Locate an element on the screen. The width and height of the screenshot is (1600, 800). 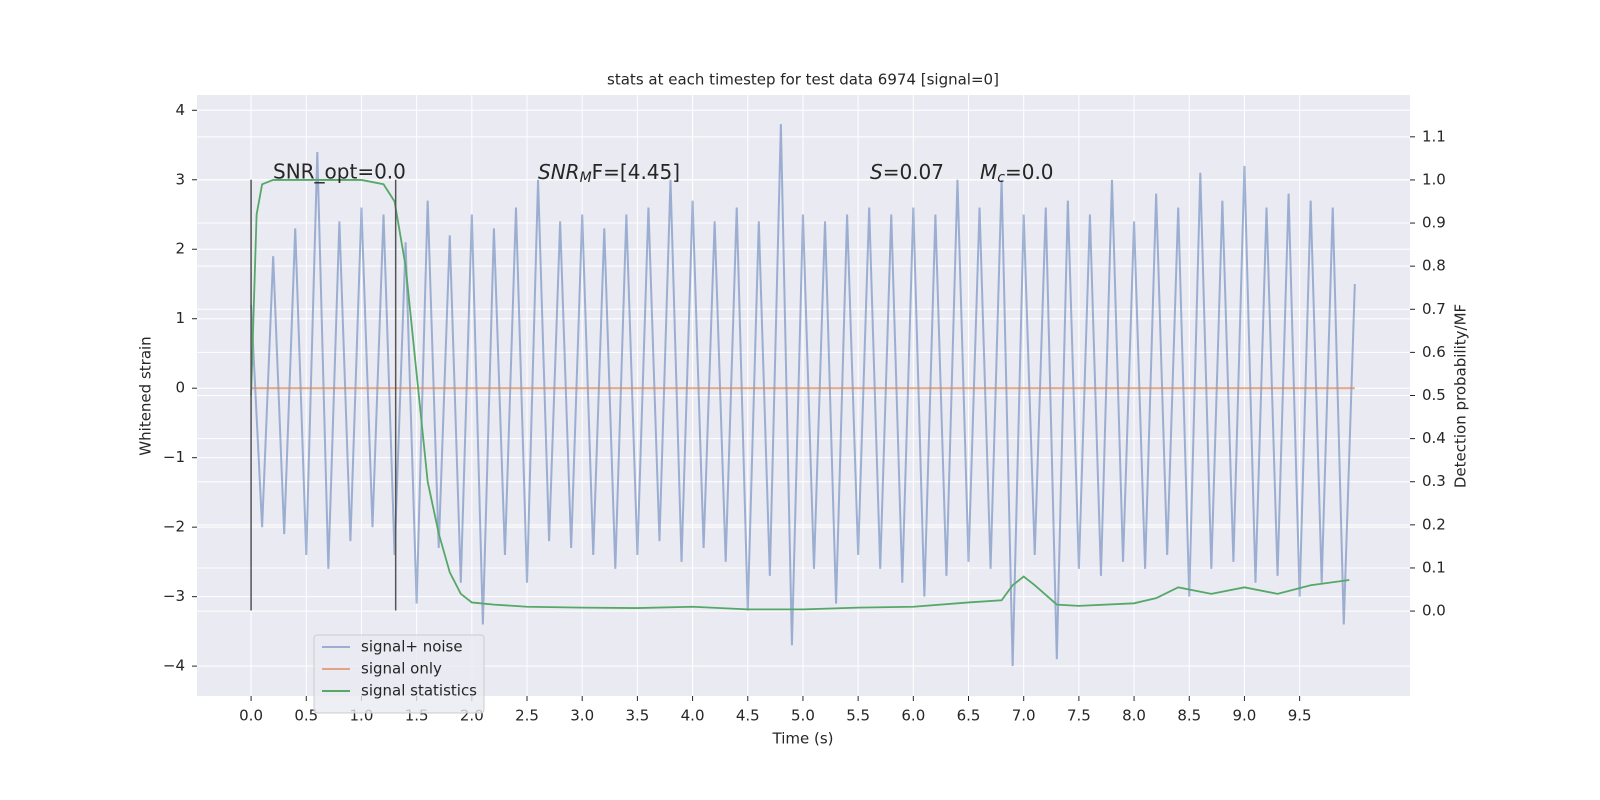
x-tick-label: 4.5 is located at coordinates (748, 716).